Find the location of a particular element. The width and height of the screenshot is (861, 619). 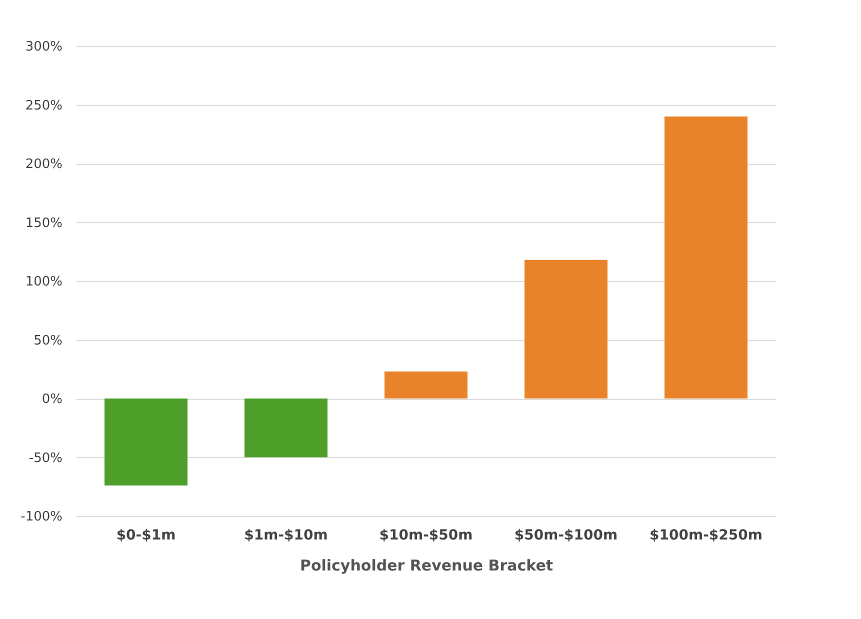

y-tick-label: -50% is located at coordinates (45, 458).